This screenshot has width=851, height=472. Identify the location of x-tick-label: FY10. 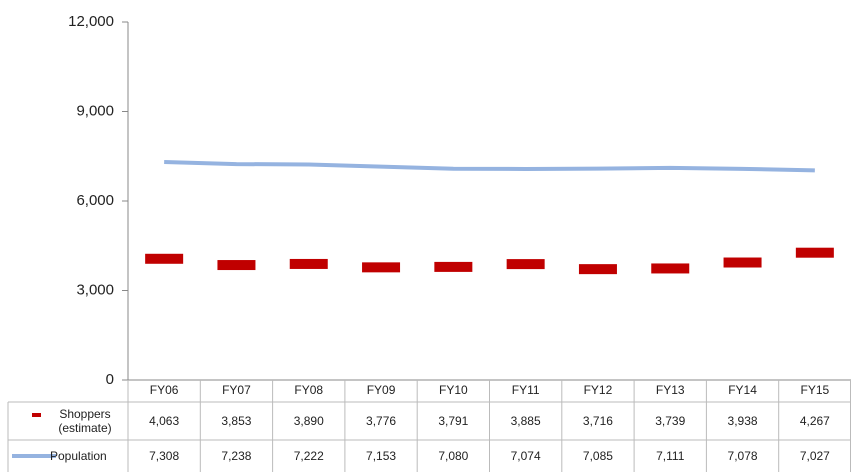
(453, 390).